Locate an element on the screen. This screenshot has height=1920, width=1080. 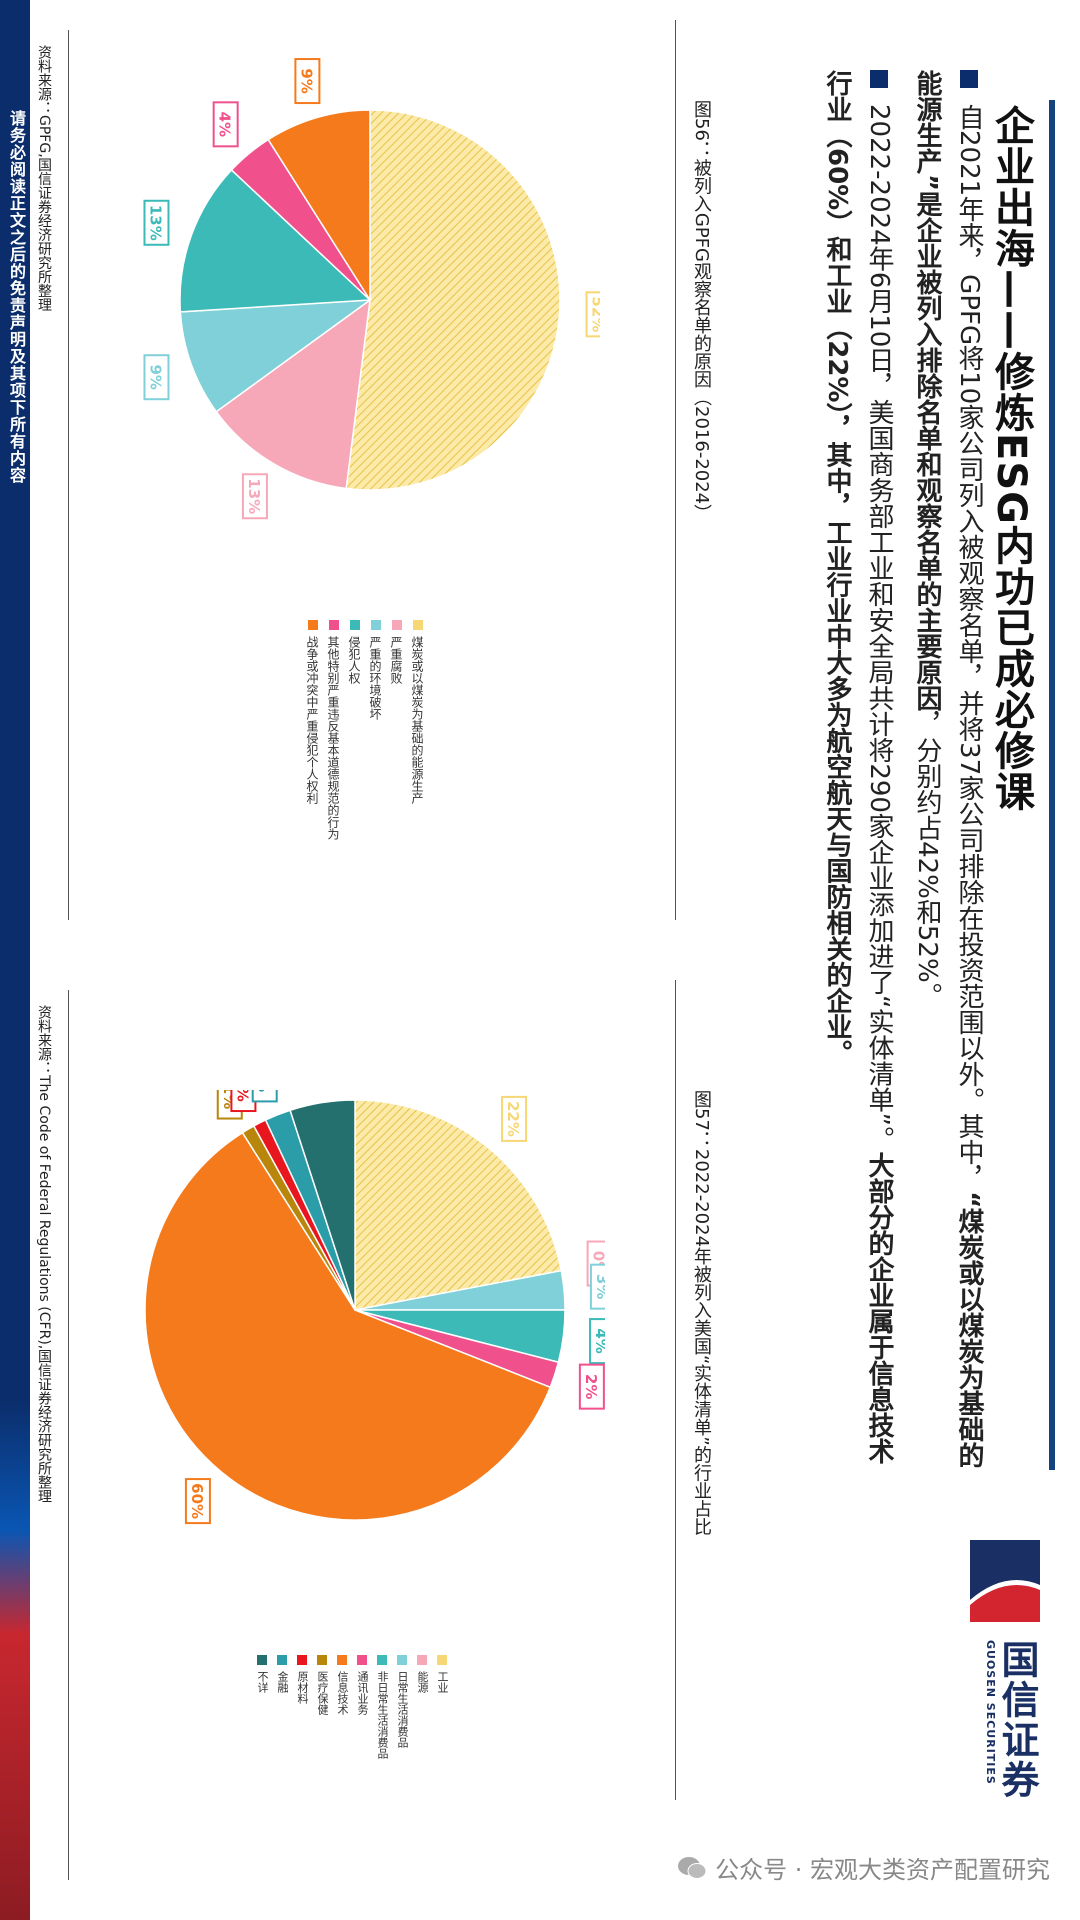
svg-text: 3% is located at coordinates (599, 1286).